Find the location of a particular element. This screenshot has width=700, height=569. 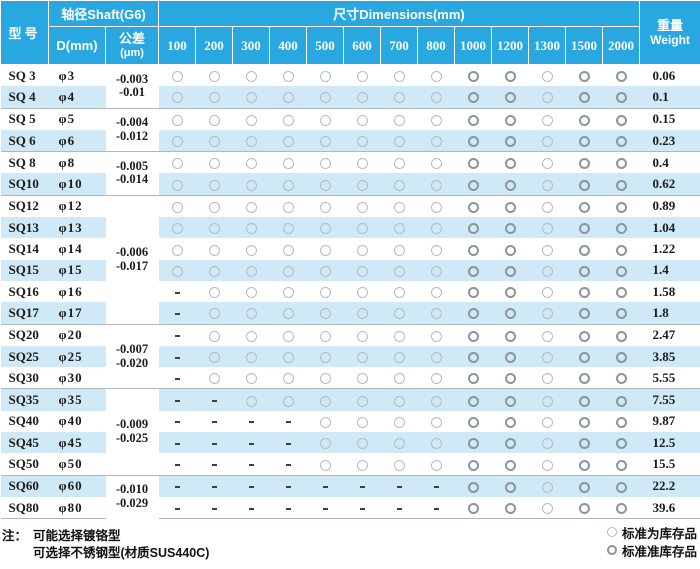

length-header-1000: 1000 is located at coordinates (473, 45).